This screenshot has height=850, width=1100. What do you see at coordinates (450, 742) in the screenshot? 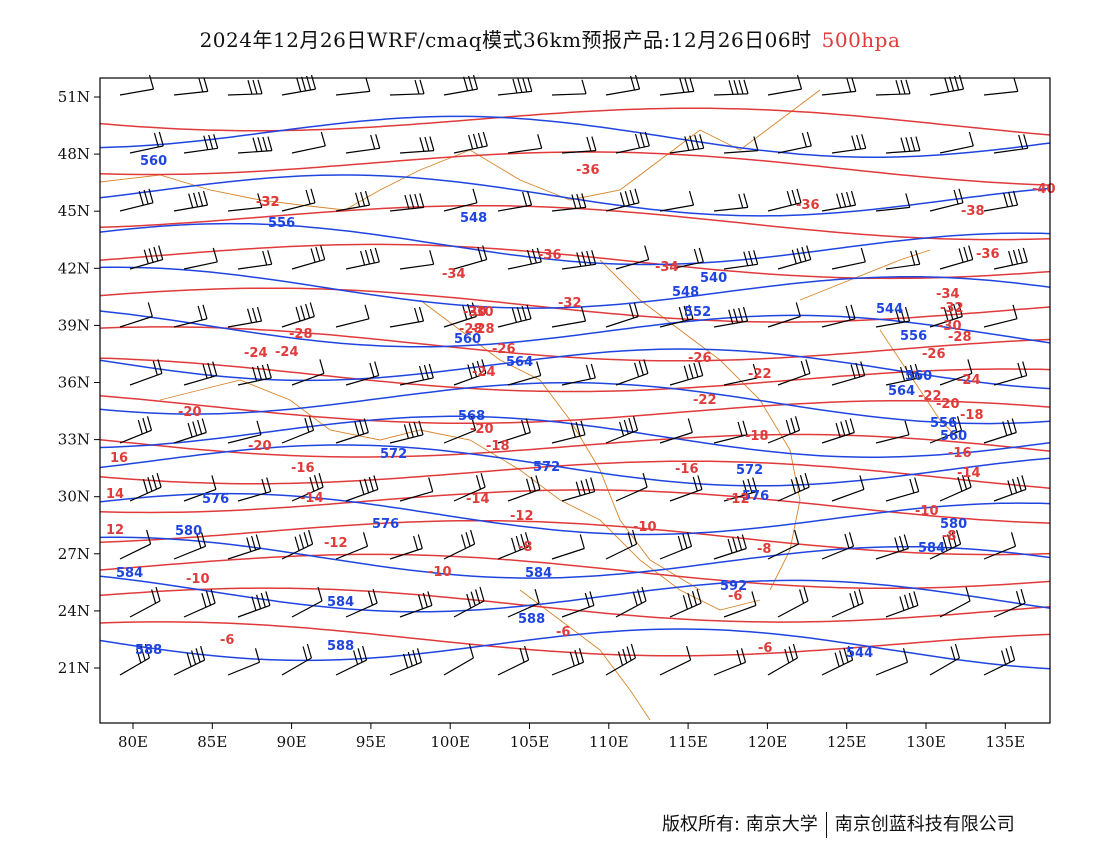
I see `lon-label: 100E` at bounding box center [450, 742].